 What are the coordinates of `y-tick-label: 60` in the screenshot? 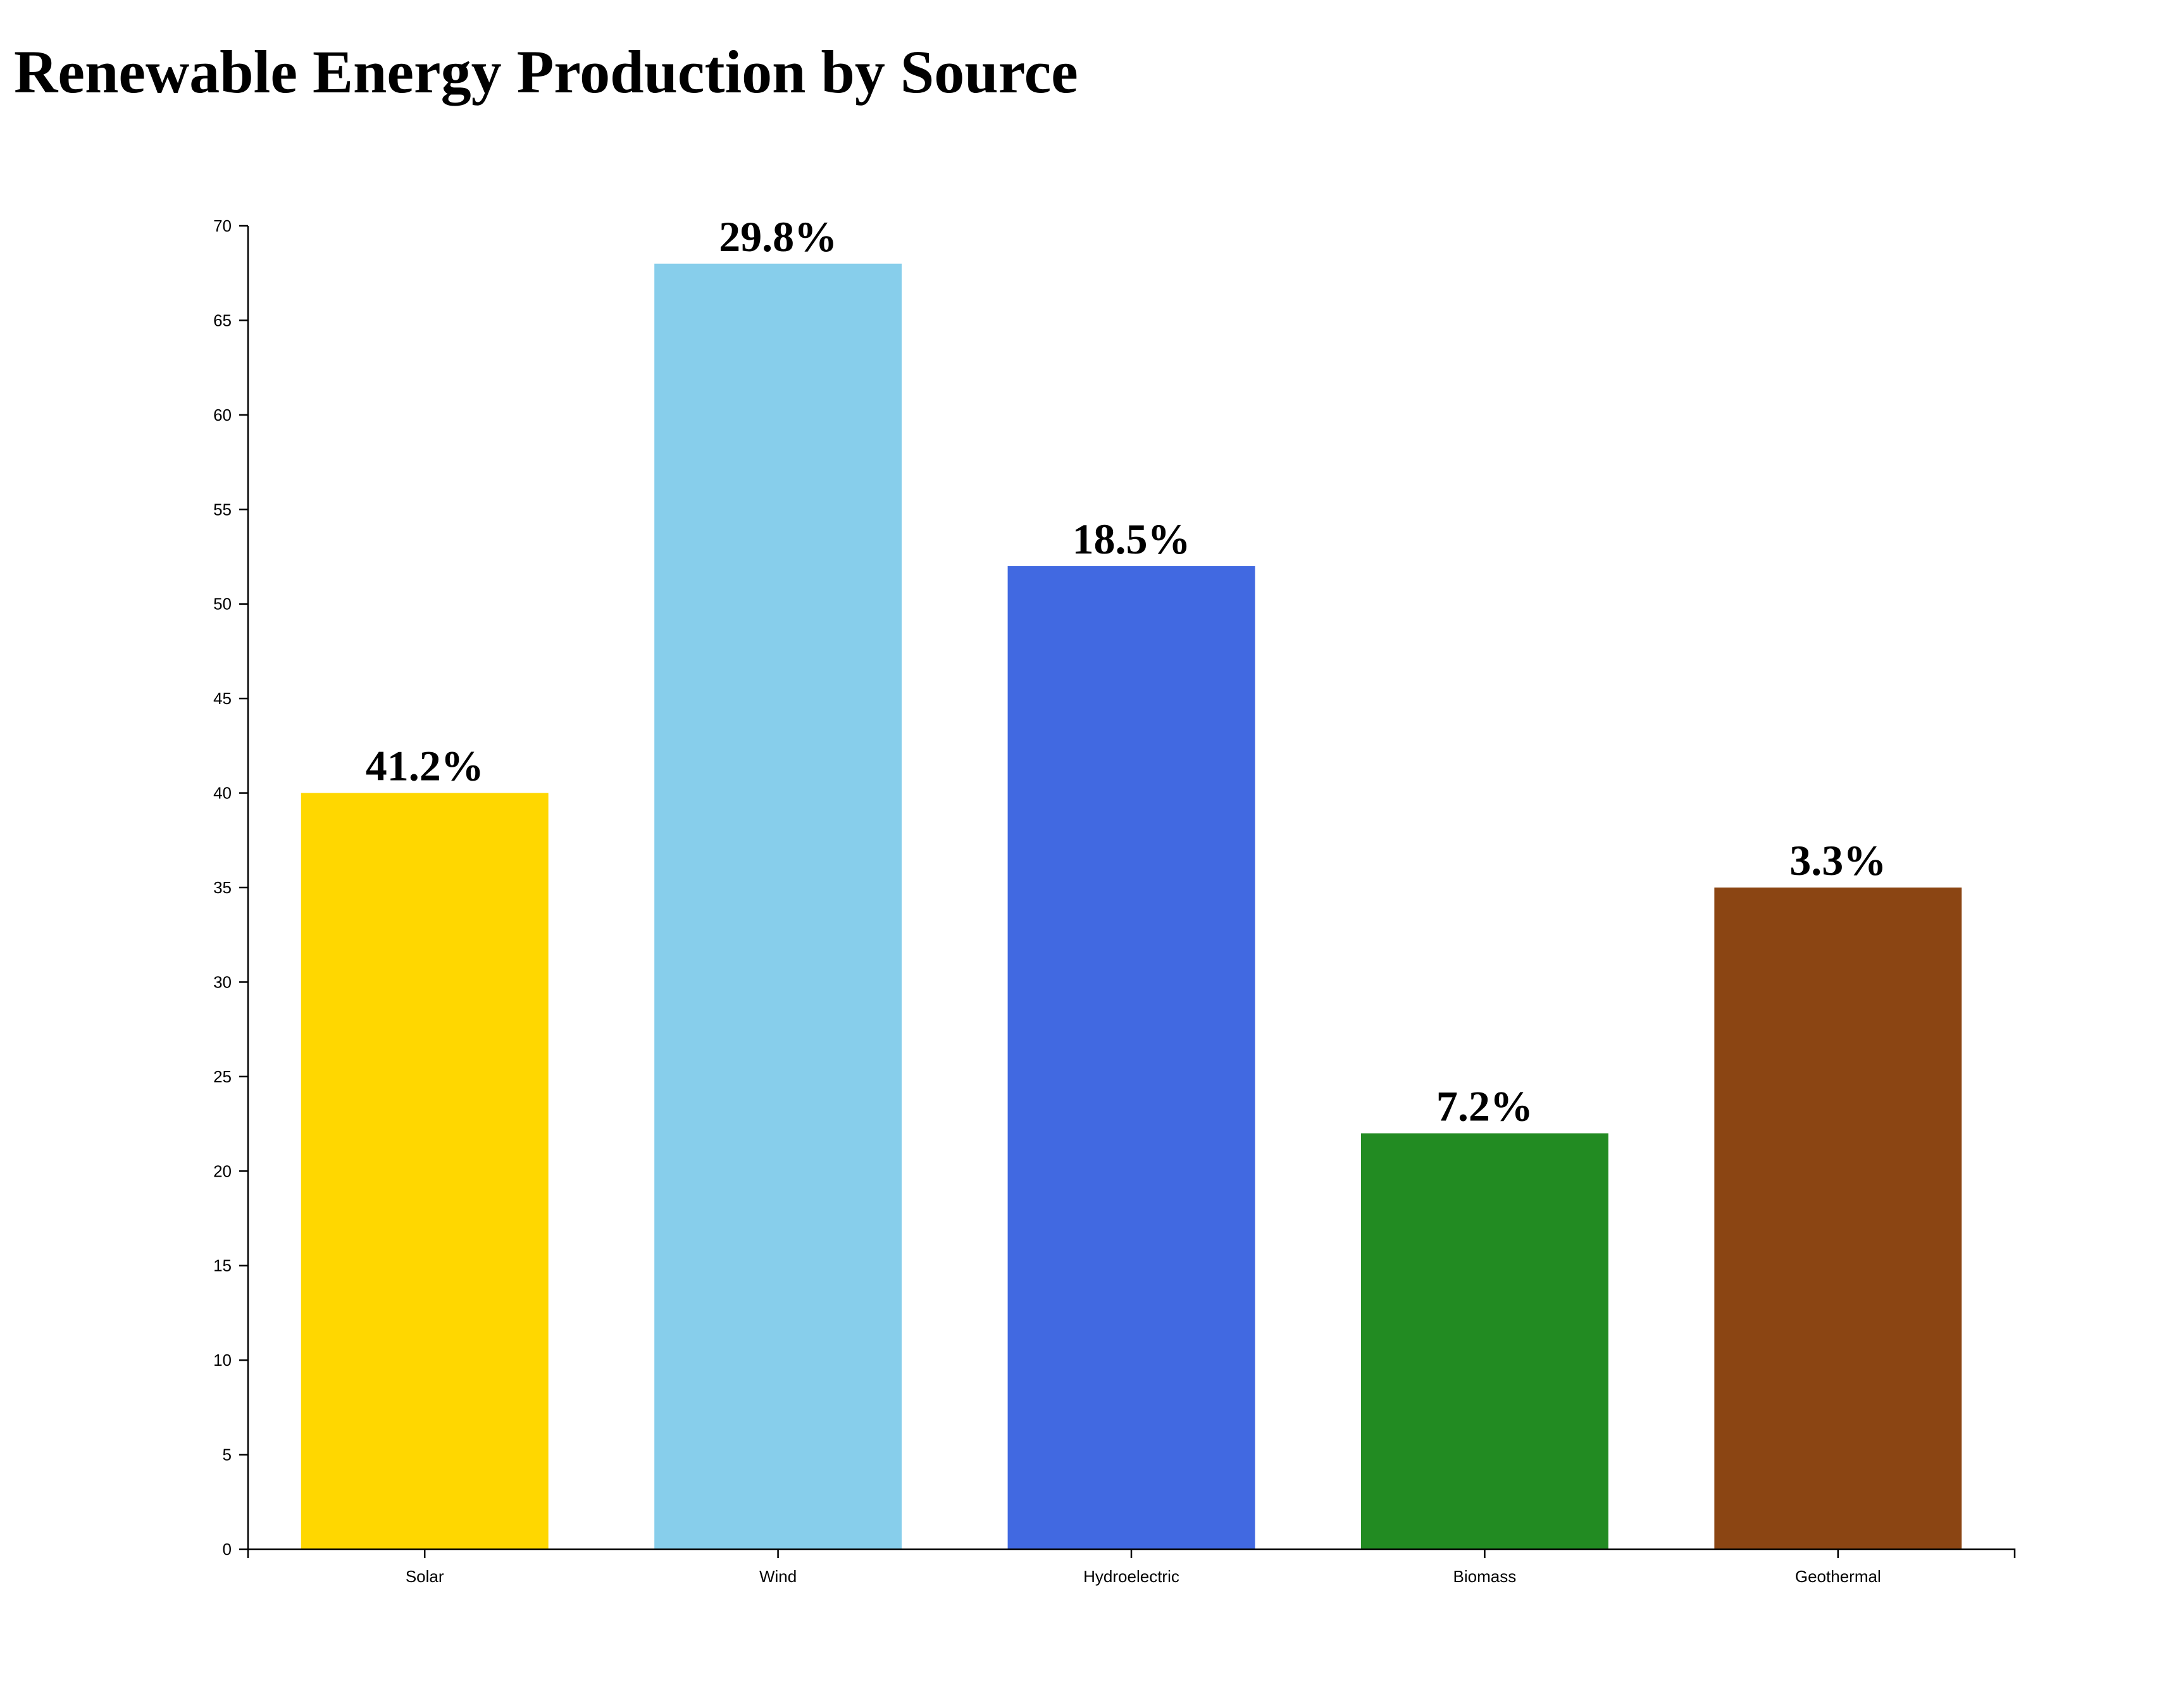 It's located at (223, 414).